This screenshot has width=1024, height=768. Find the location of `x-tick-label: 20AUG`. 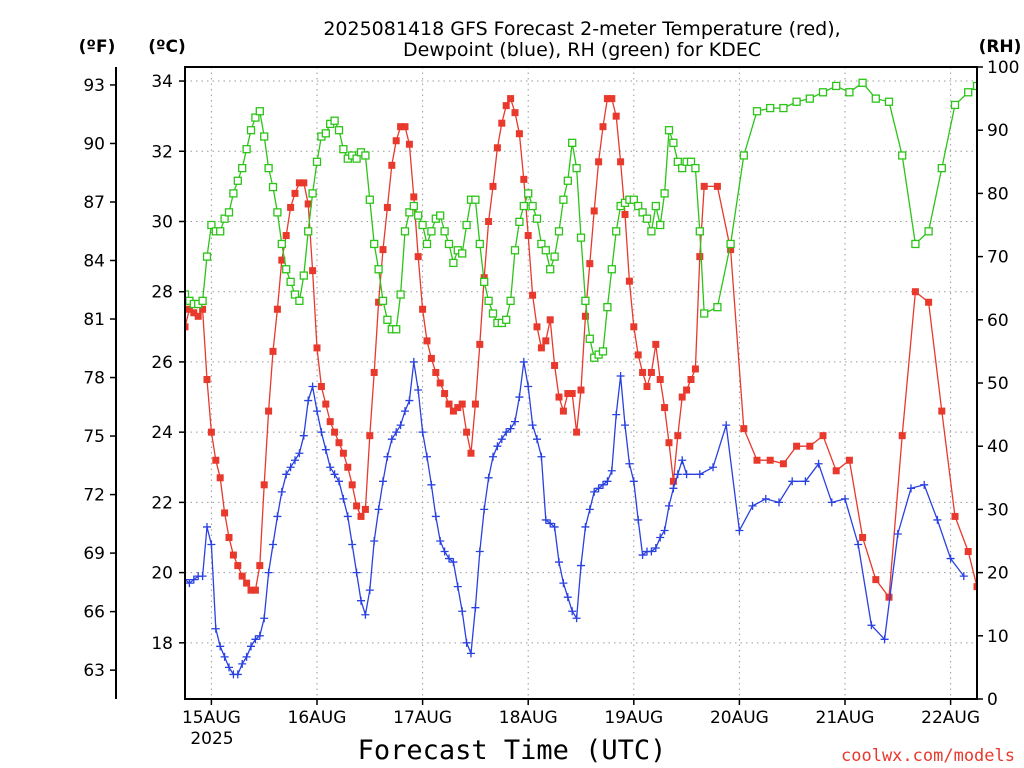

x-tick-label: 20AUG is located at coordinates (739, 718).